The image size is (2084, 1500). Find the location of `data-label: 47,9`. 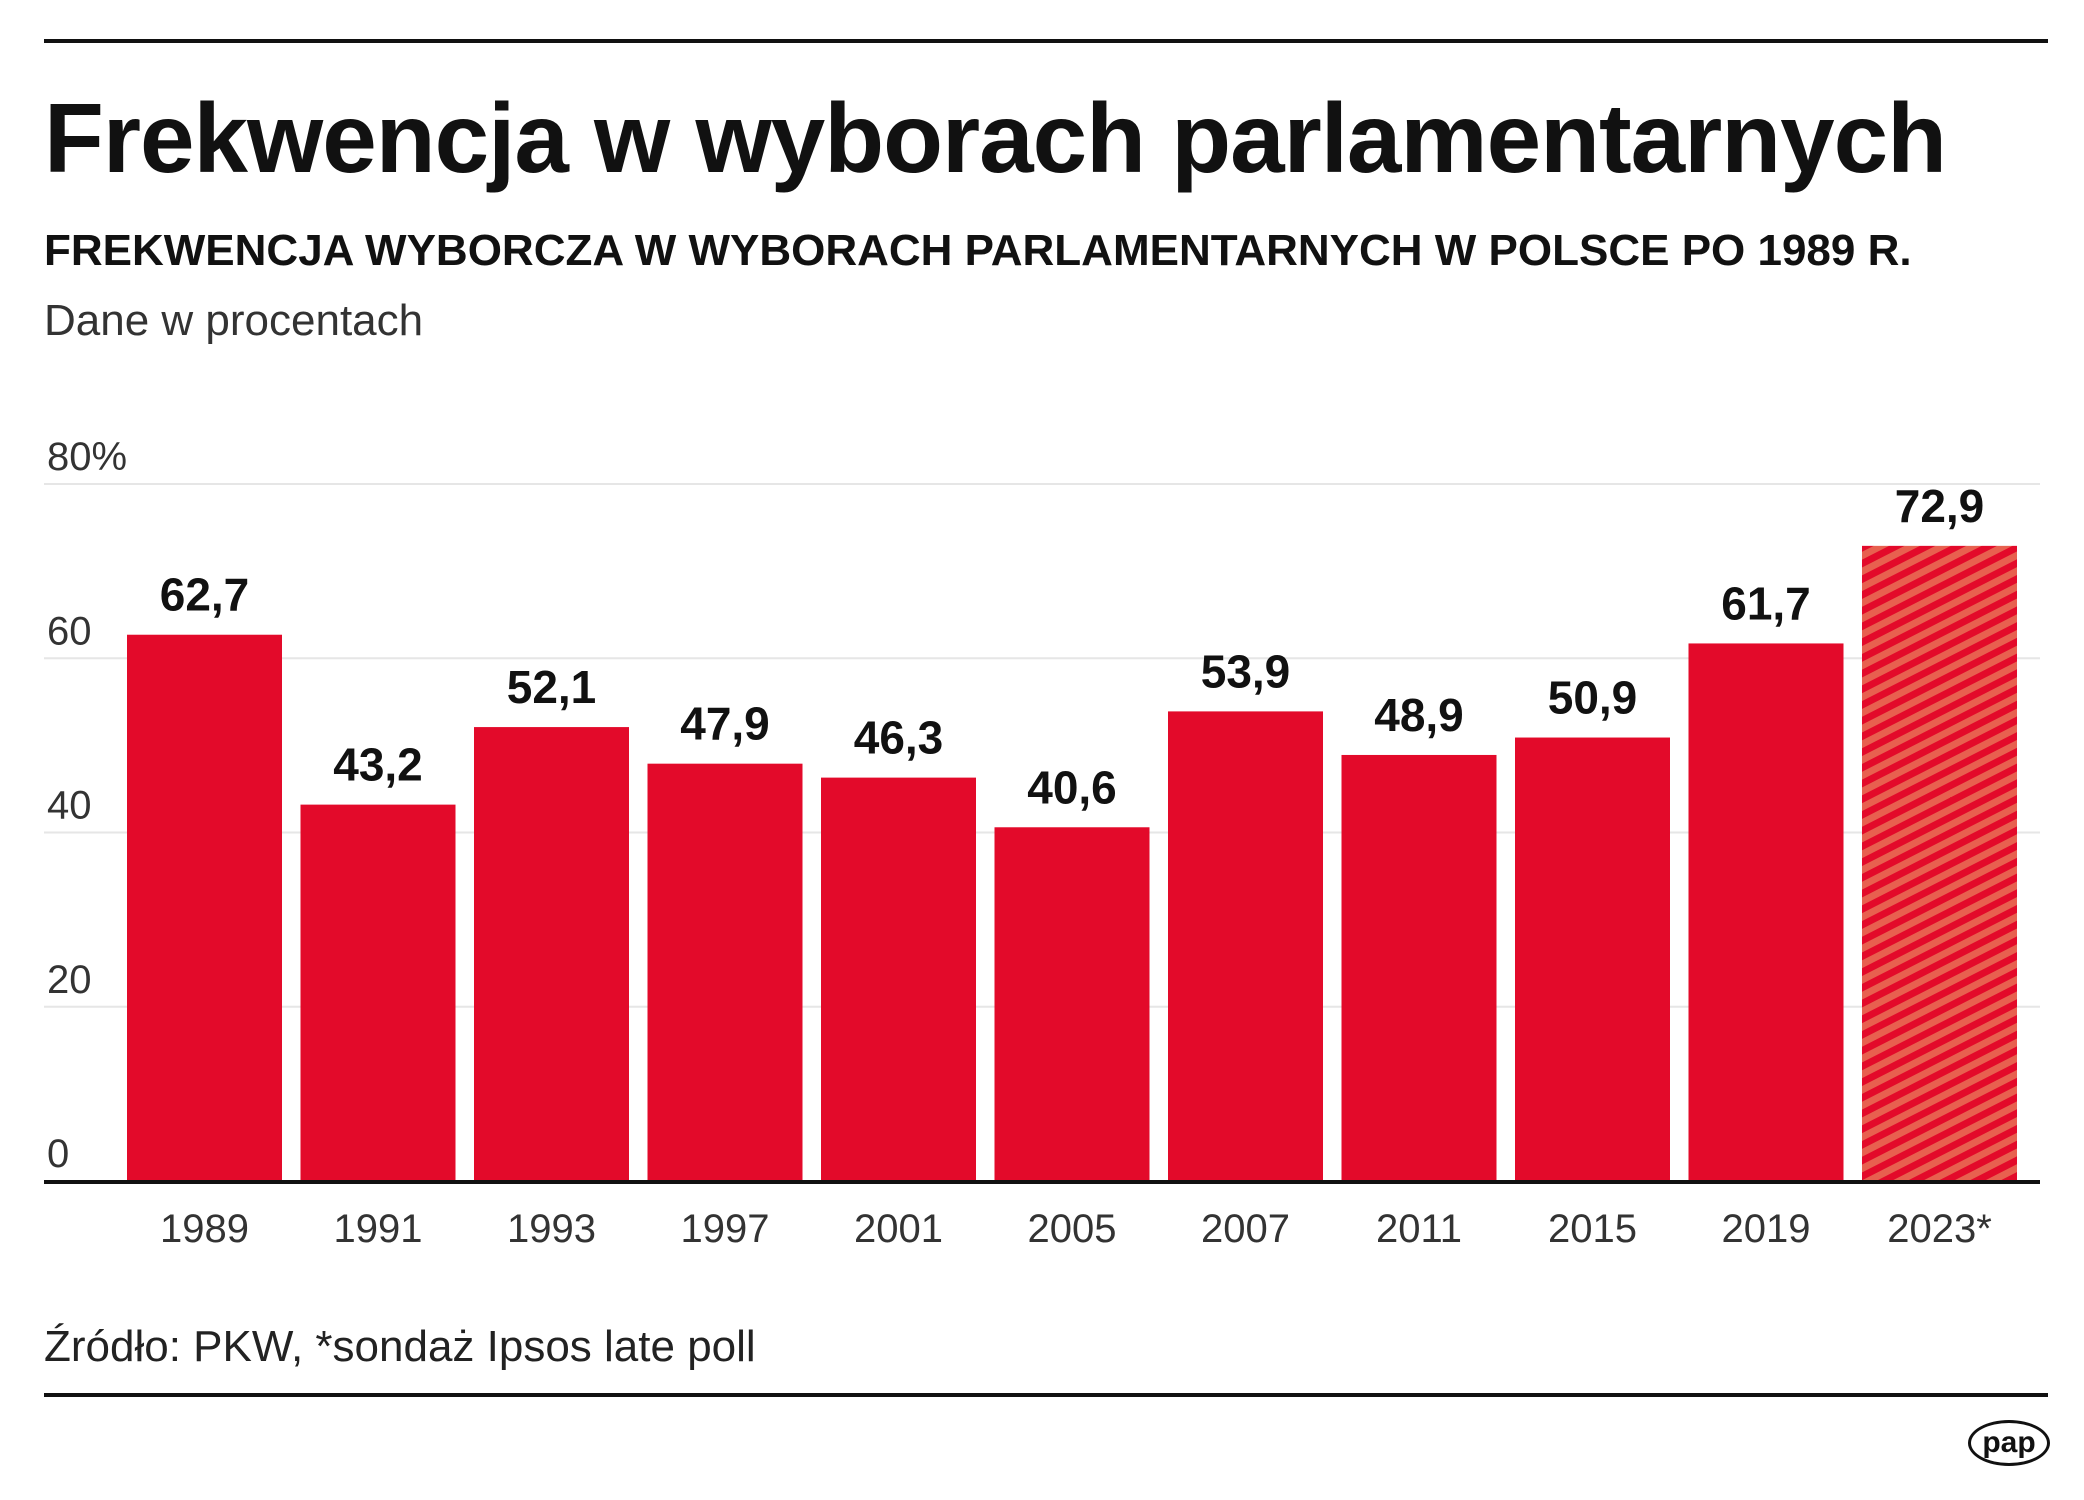

data-label: 47,9 is located at coordinates (725, 724).